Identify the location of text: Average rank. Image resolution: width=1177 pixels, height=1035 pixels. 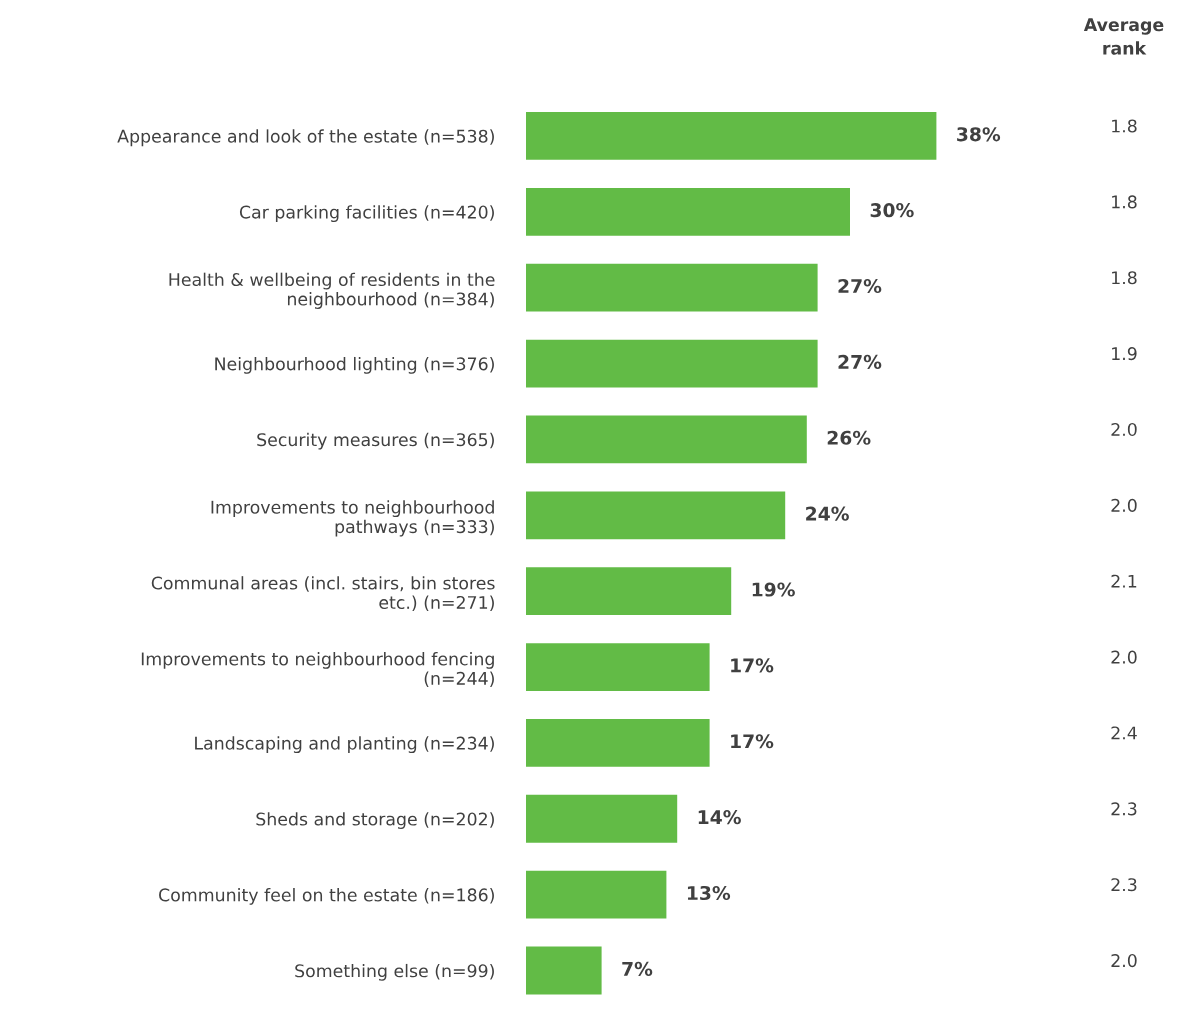
(1123, 36).